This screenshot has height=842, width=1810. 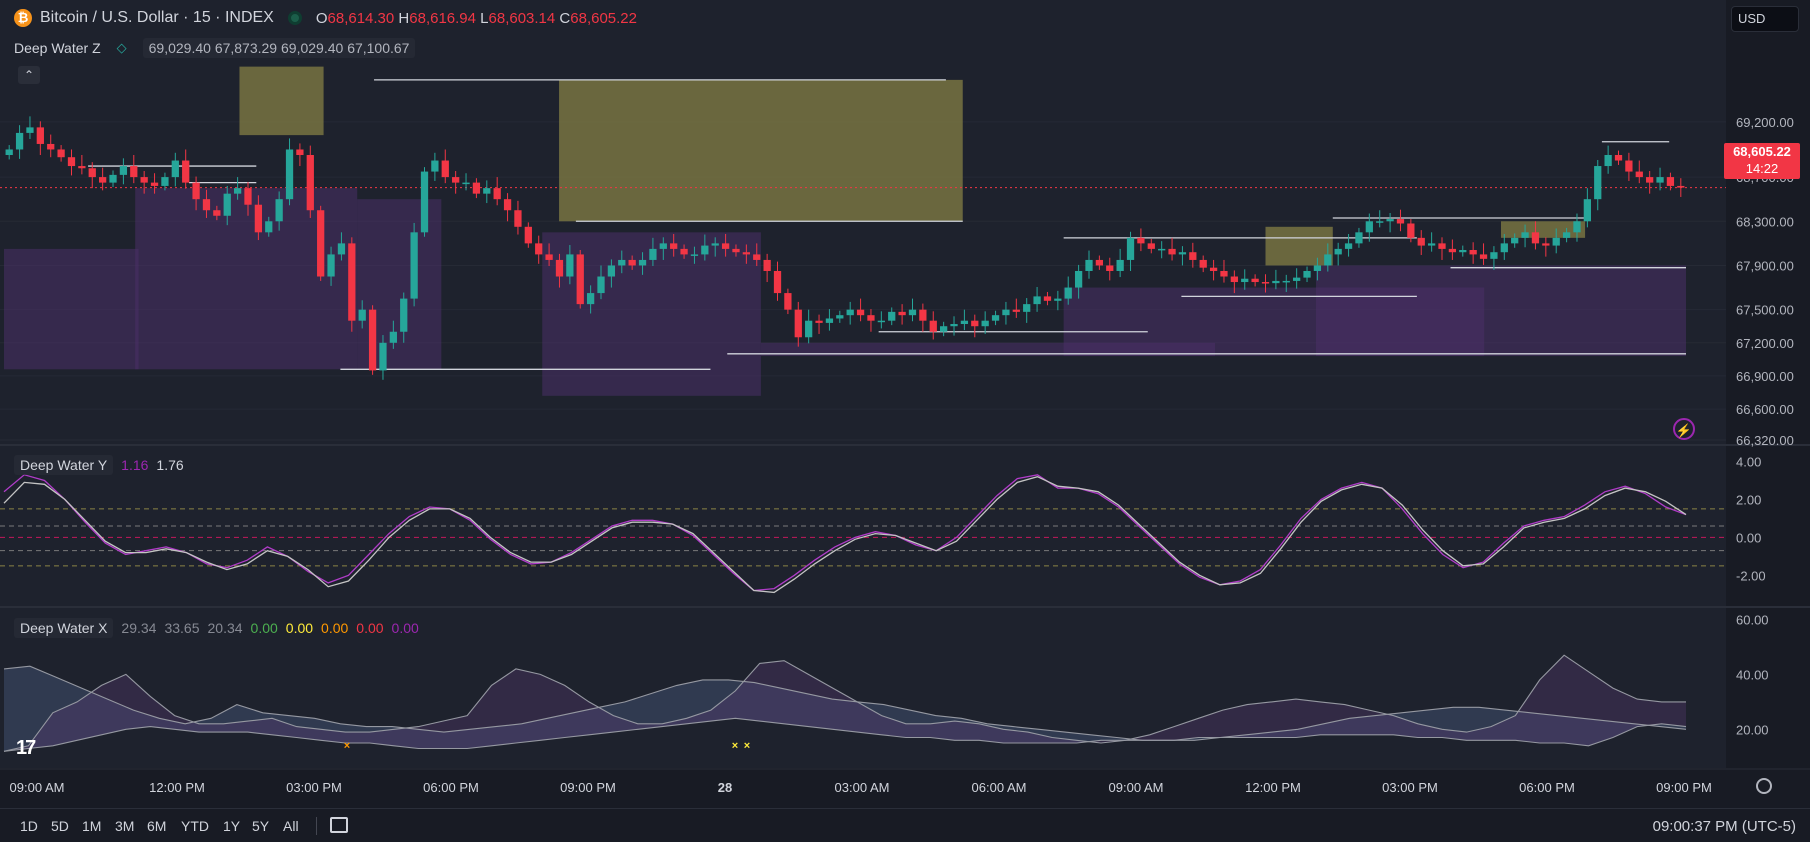 I want to click on price-tick-label: 67,200.00, so click(x=1765, y=343).